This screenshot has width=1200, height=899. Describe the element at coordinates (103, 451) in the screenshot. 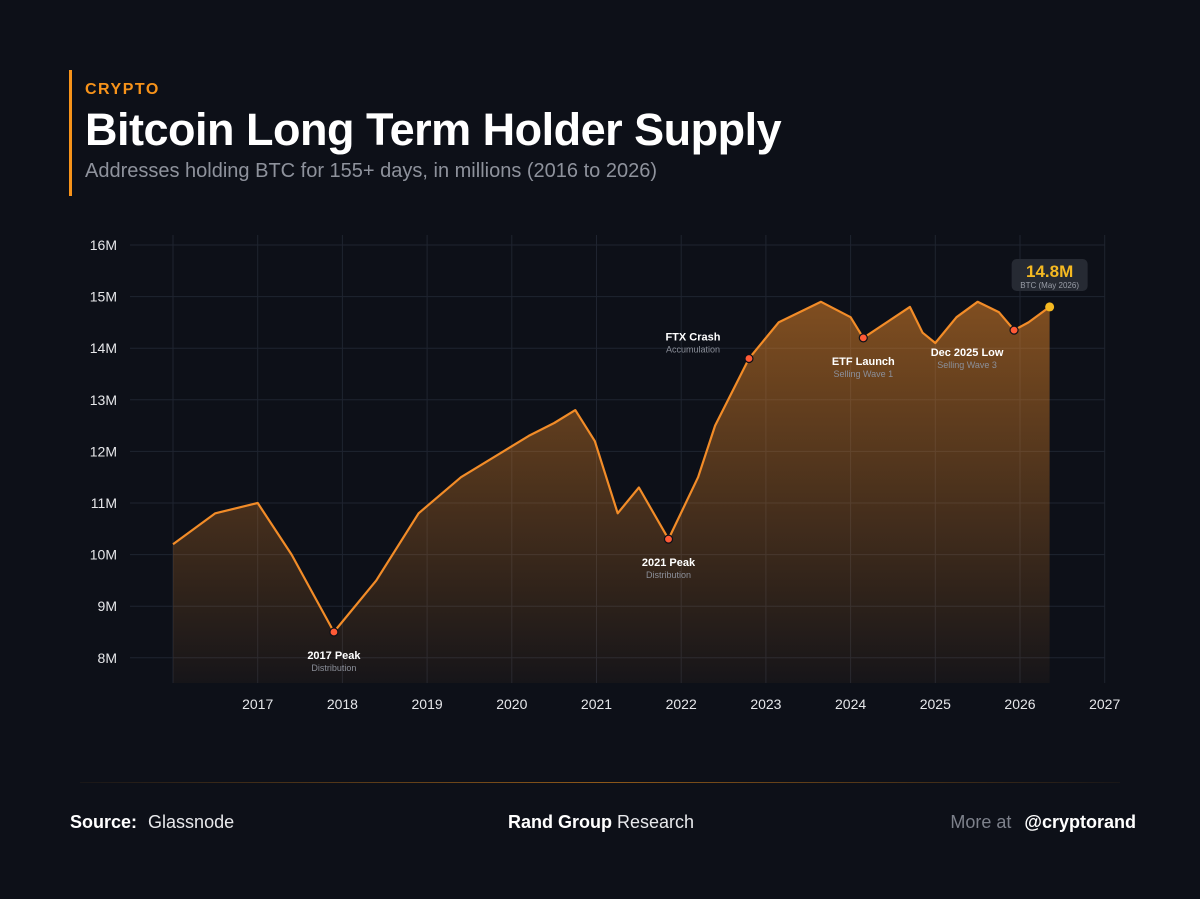

I see `y-tick-label: 12M` at that location.